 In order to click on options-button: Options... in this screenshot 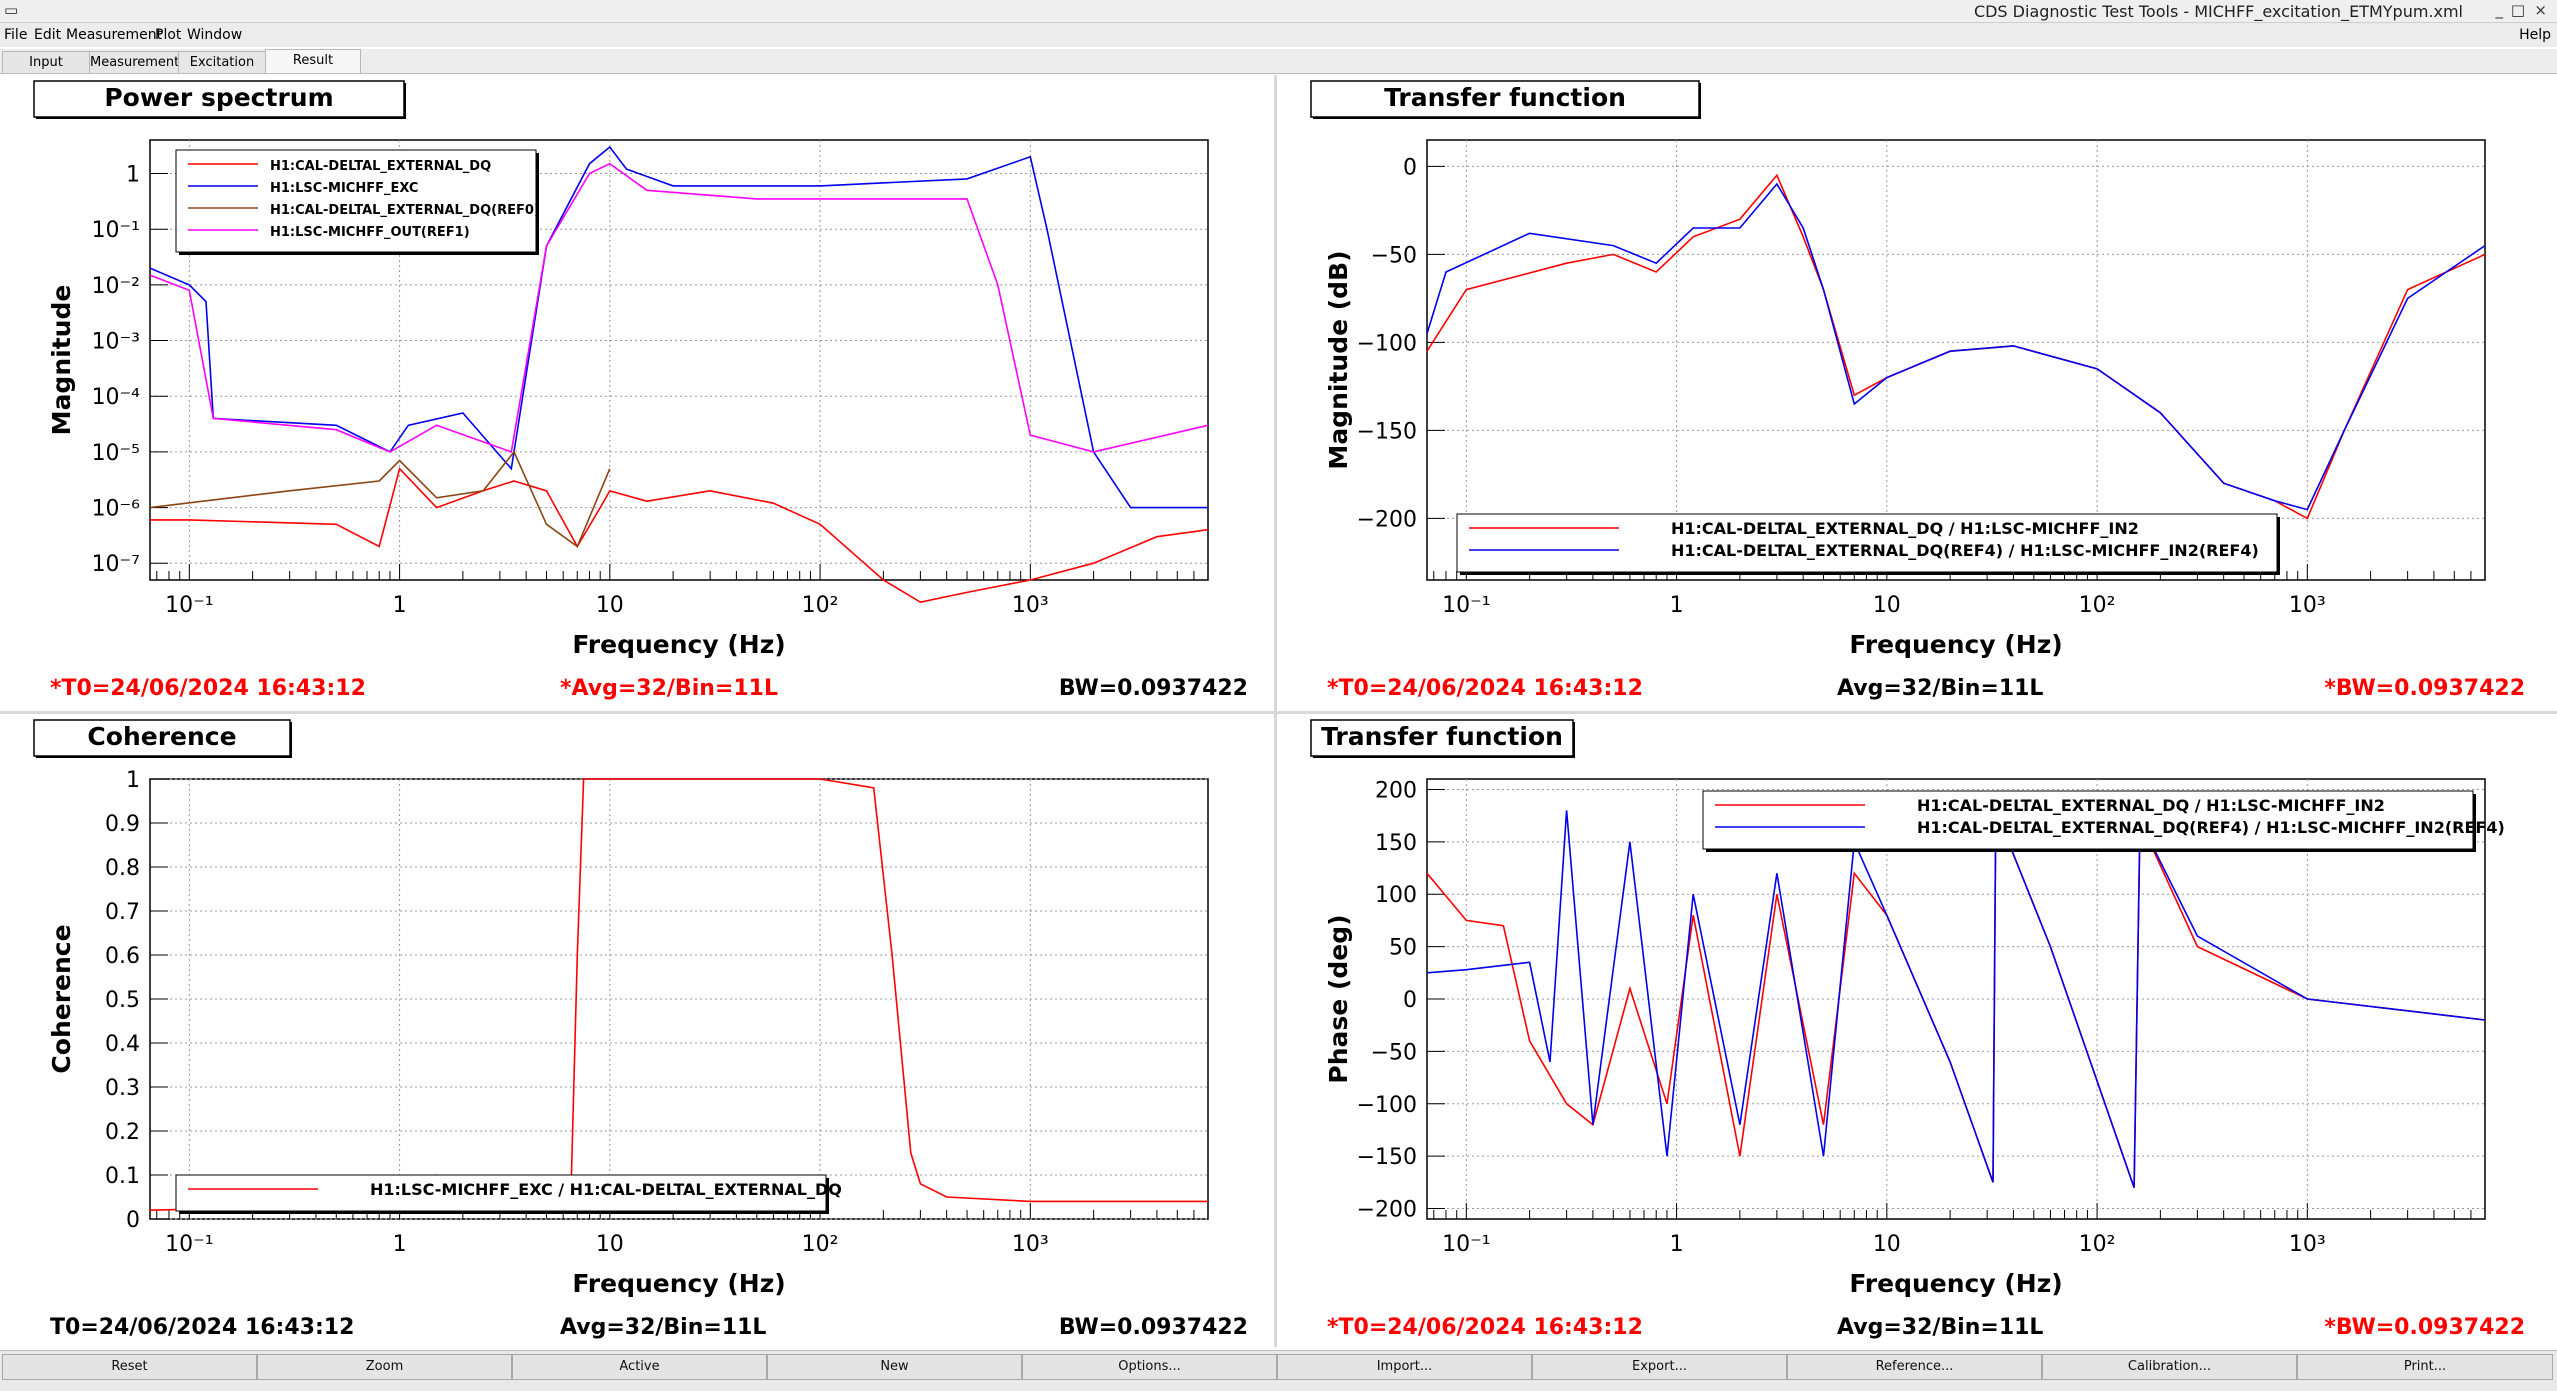, I will do `click(1149, 1367)`.